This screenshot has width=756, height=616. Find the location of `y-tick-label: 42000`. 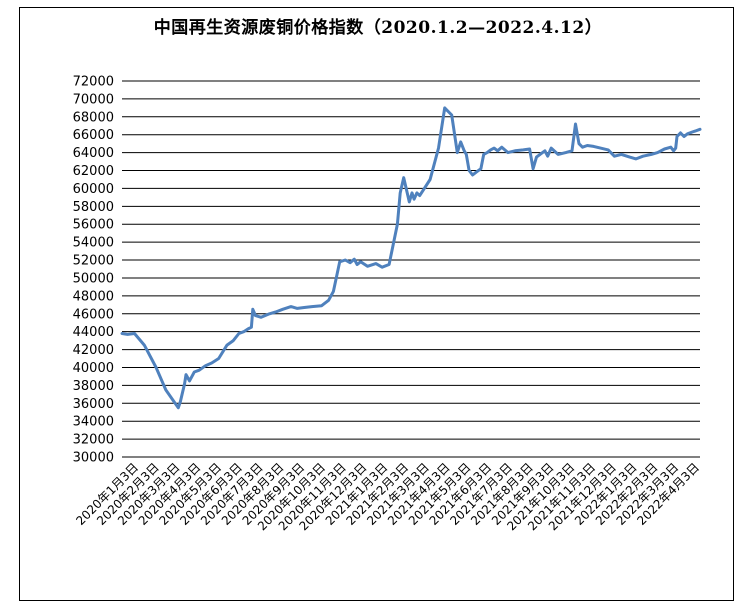

y-tick-label: 42000 is located at coordinates (93, 350).